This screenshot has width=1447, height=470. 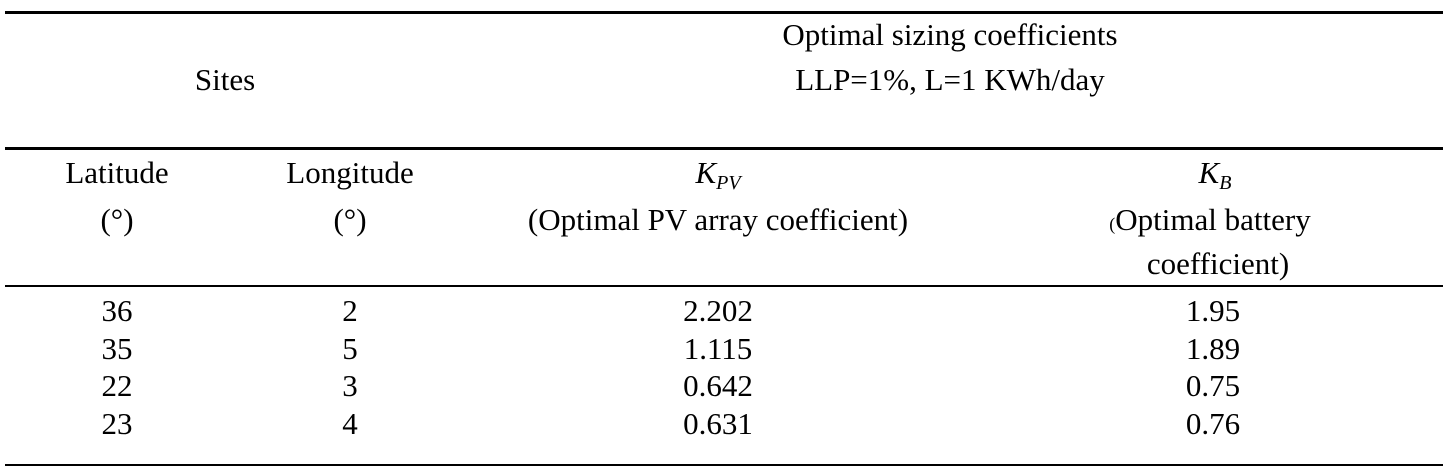 What do you see at coordinates (724, 12) in the screenshot?
I see `top-rule` at bounding box center [724, 12].